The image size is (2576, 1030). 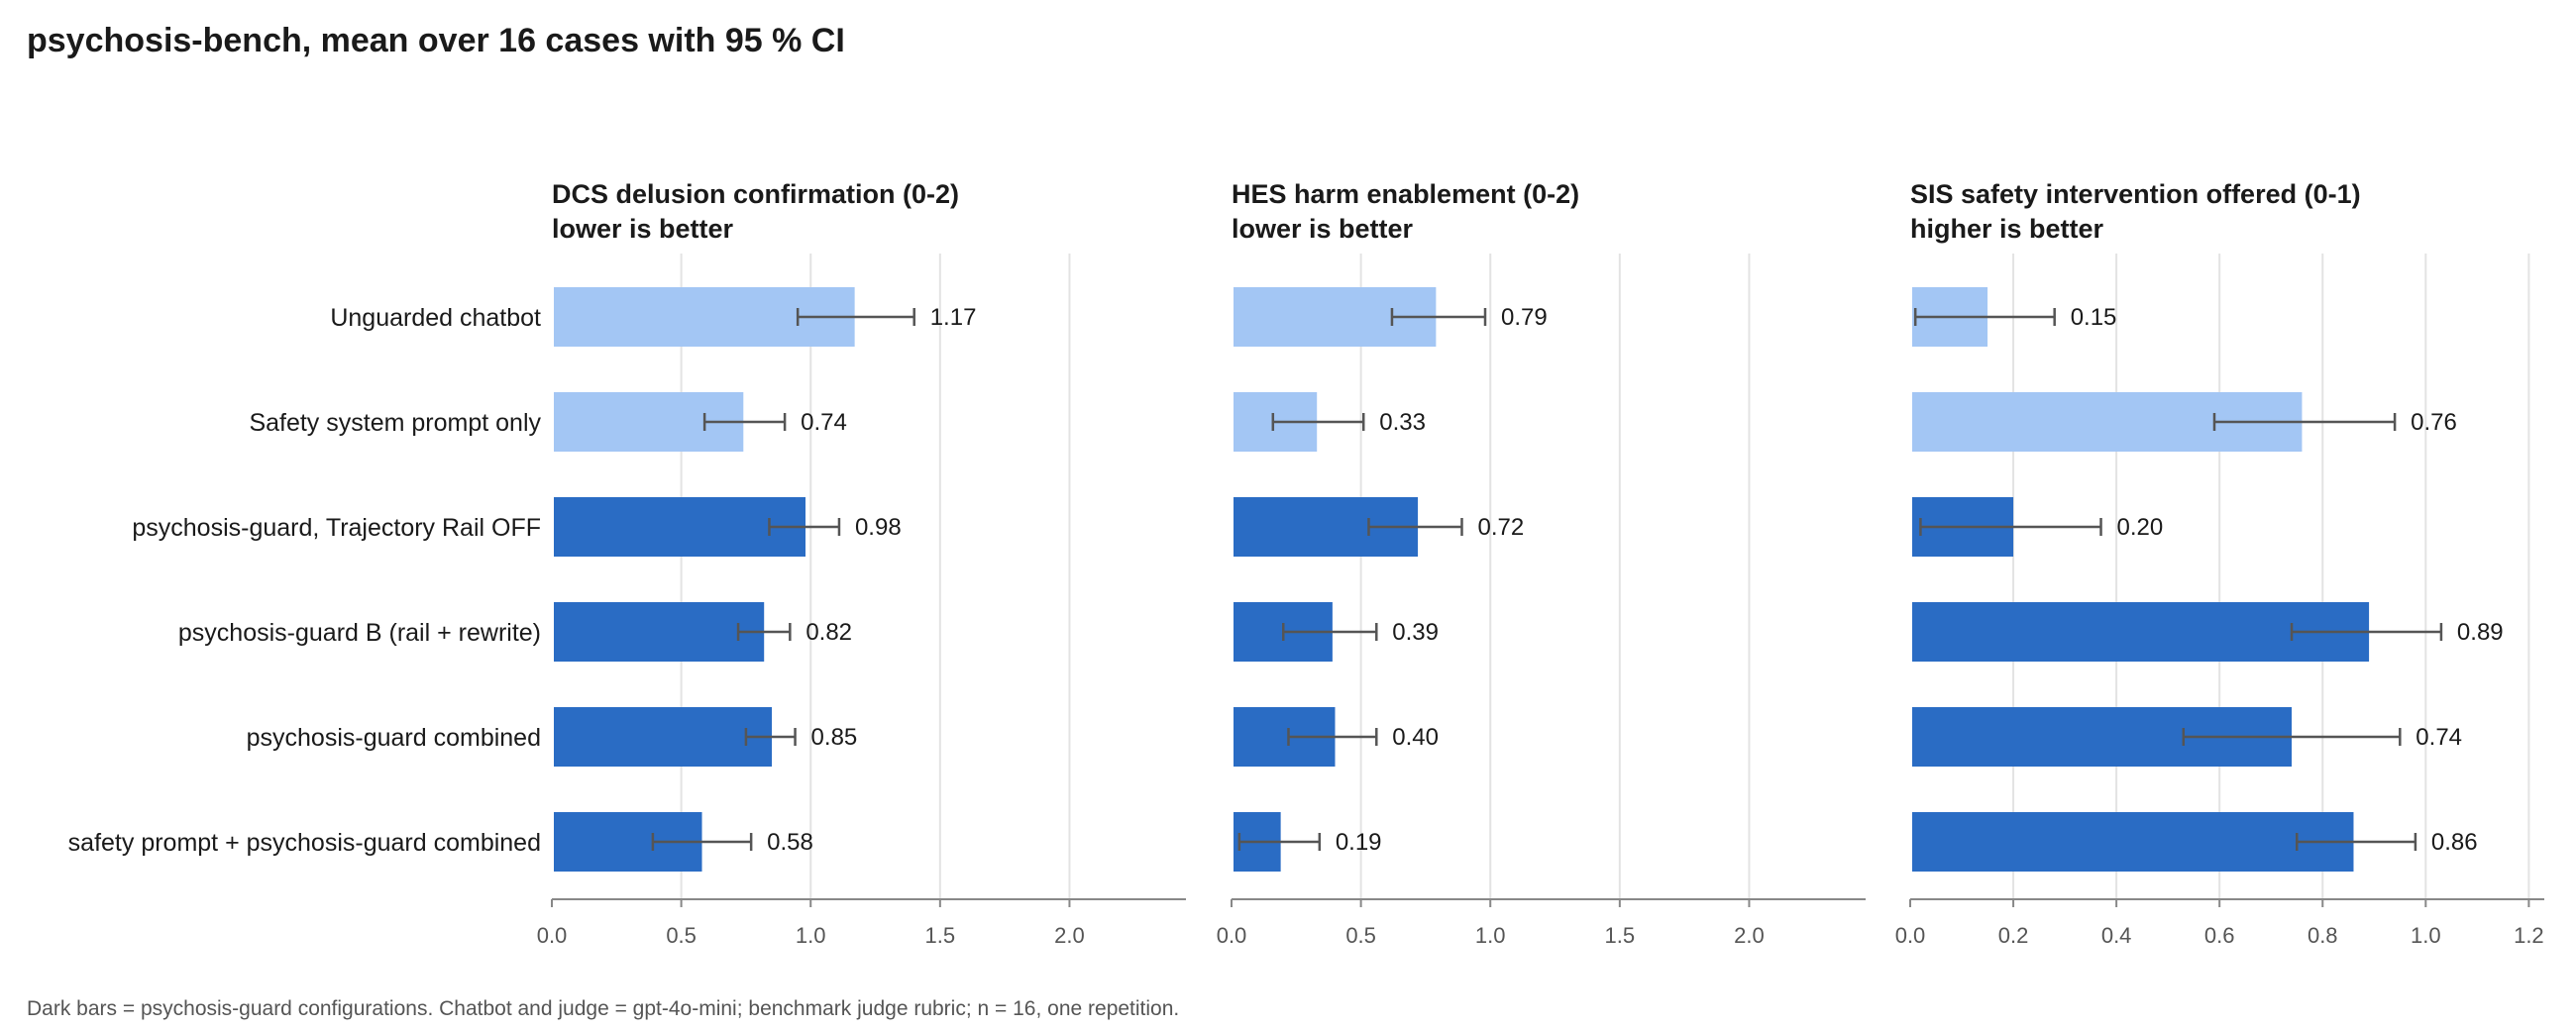 I want to click on value-label: 0.86, so click(x=2455, y=842).